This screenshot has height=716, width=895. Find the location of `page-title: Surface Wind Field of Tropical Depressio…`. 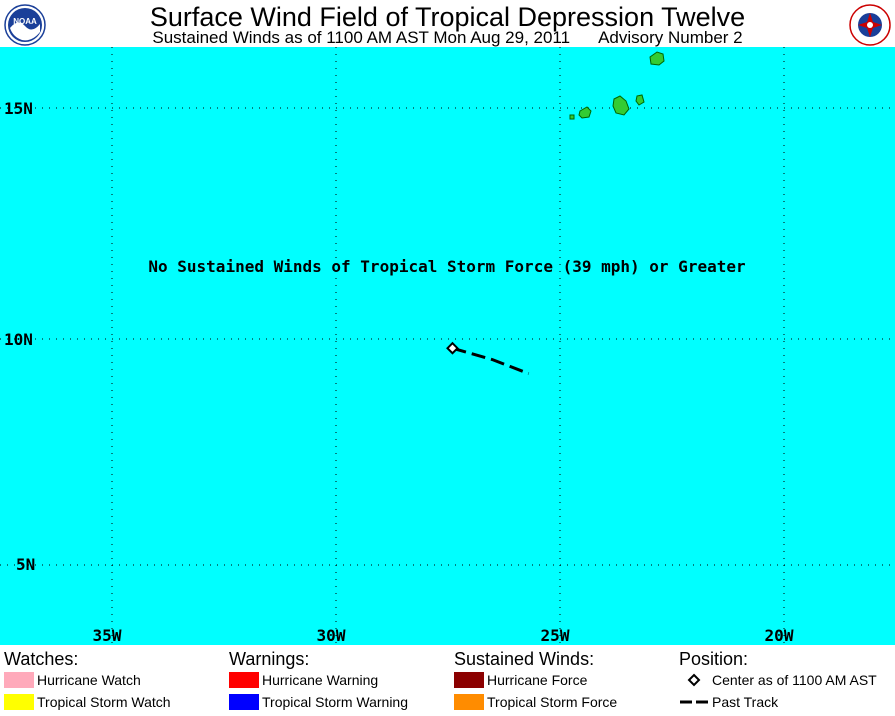

page-title: Surface Wind Field of Tropical Depressio… is located at coordinates (447, 17).